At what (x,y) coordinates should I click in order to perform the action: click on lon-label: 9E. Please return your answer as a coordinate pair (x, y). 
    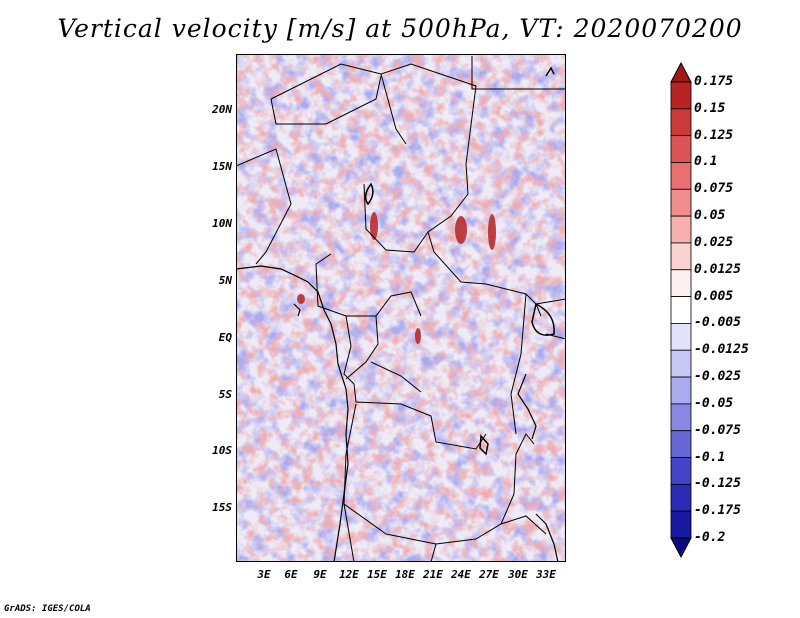
    Looking at the image, I should click on (320, 574).